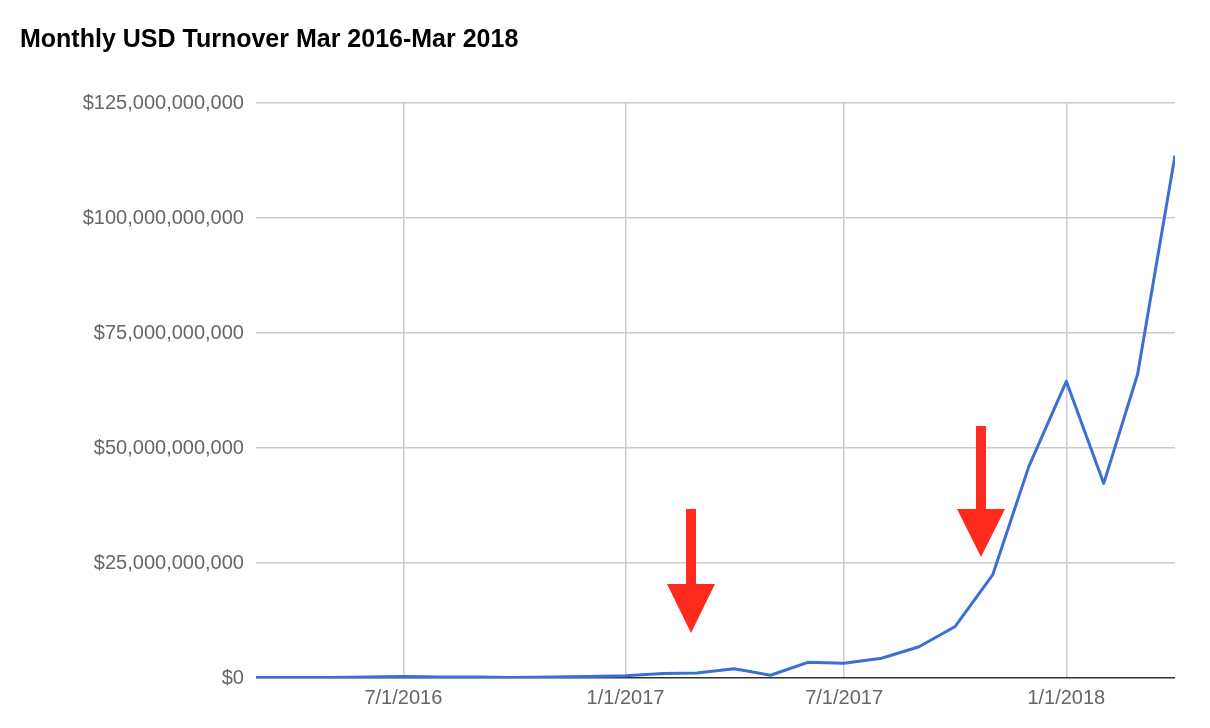 The image size is (1210, 728). Describe the element at coordinates (168, 561) in the screenshot. I see `y-tick-label: $25,000,000,000` at that location.